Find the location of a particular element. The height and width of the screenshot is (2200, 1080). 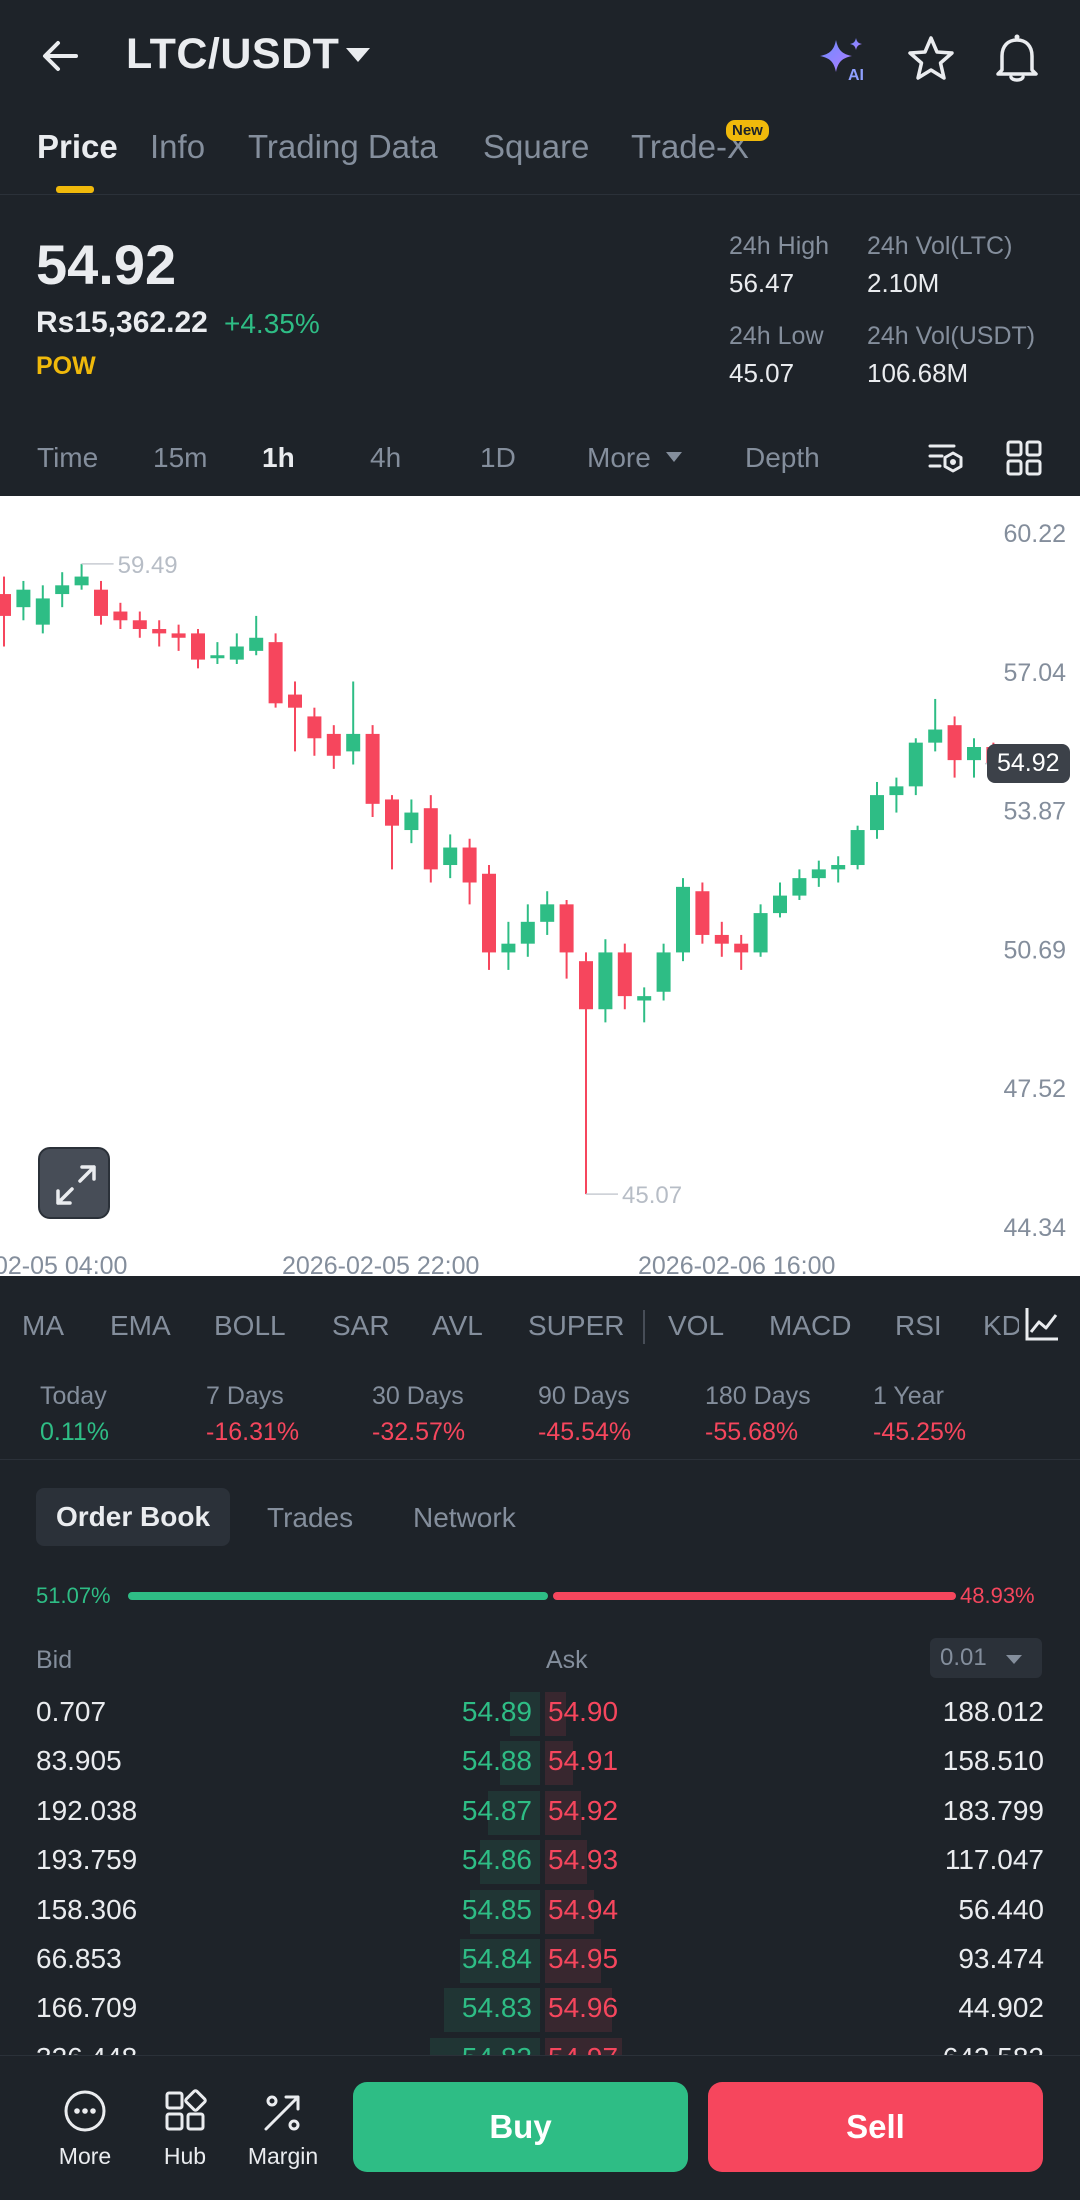

ask-price: 54.96 is located at coordinates (583, 2008).